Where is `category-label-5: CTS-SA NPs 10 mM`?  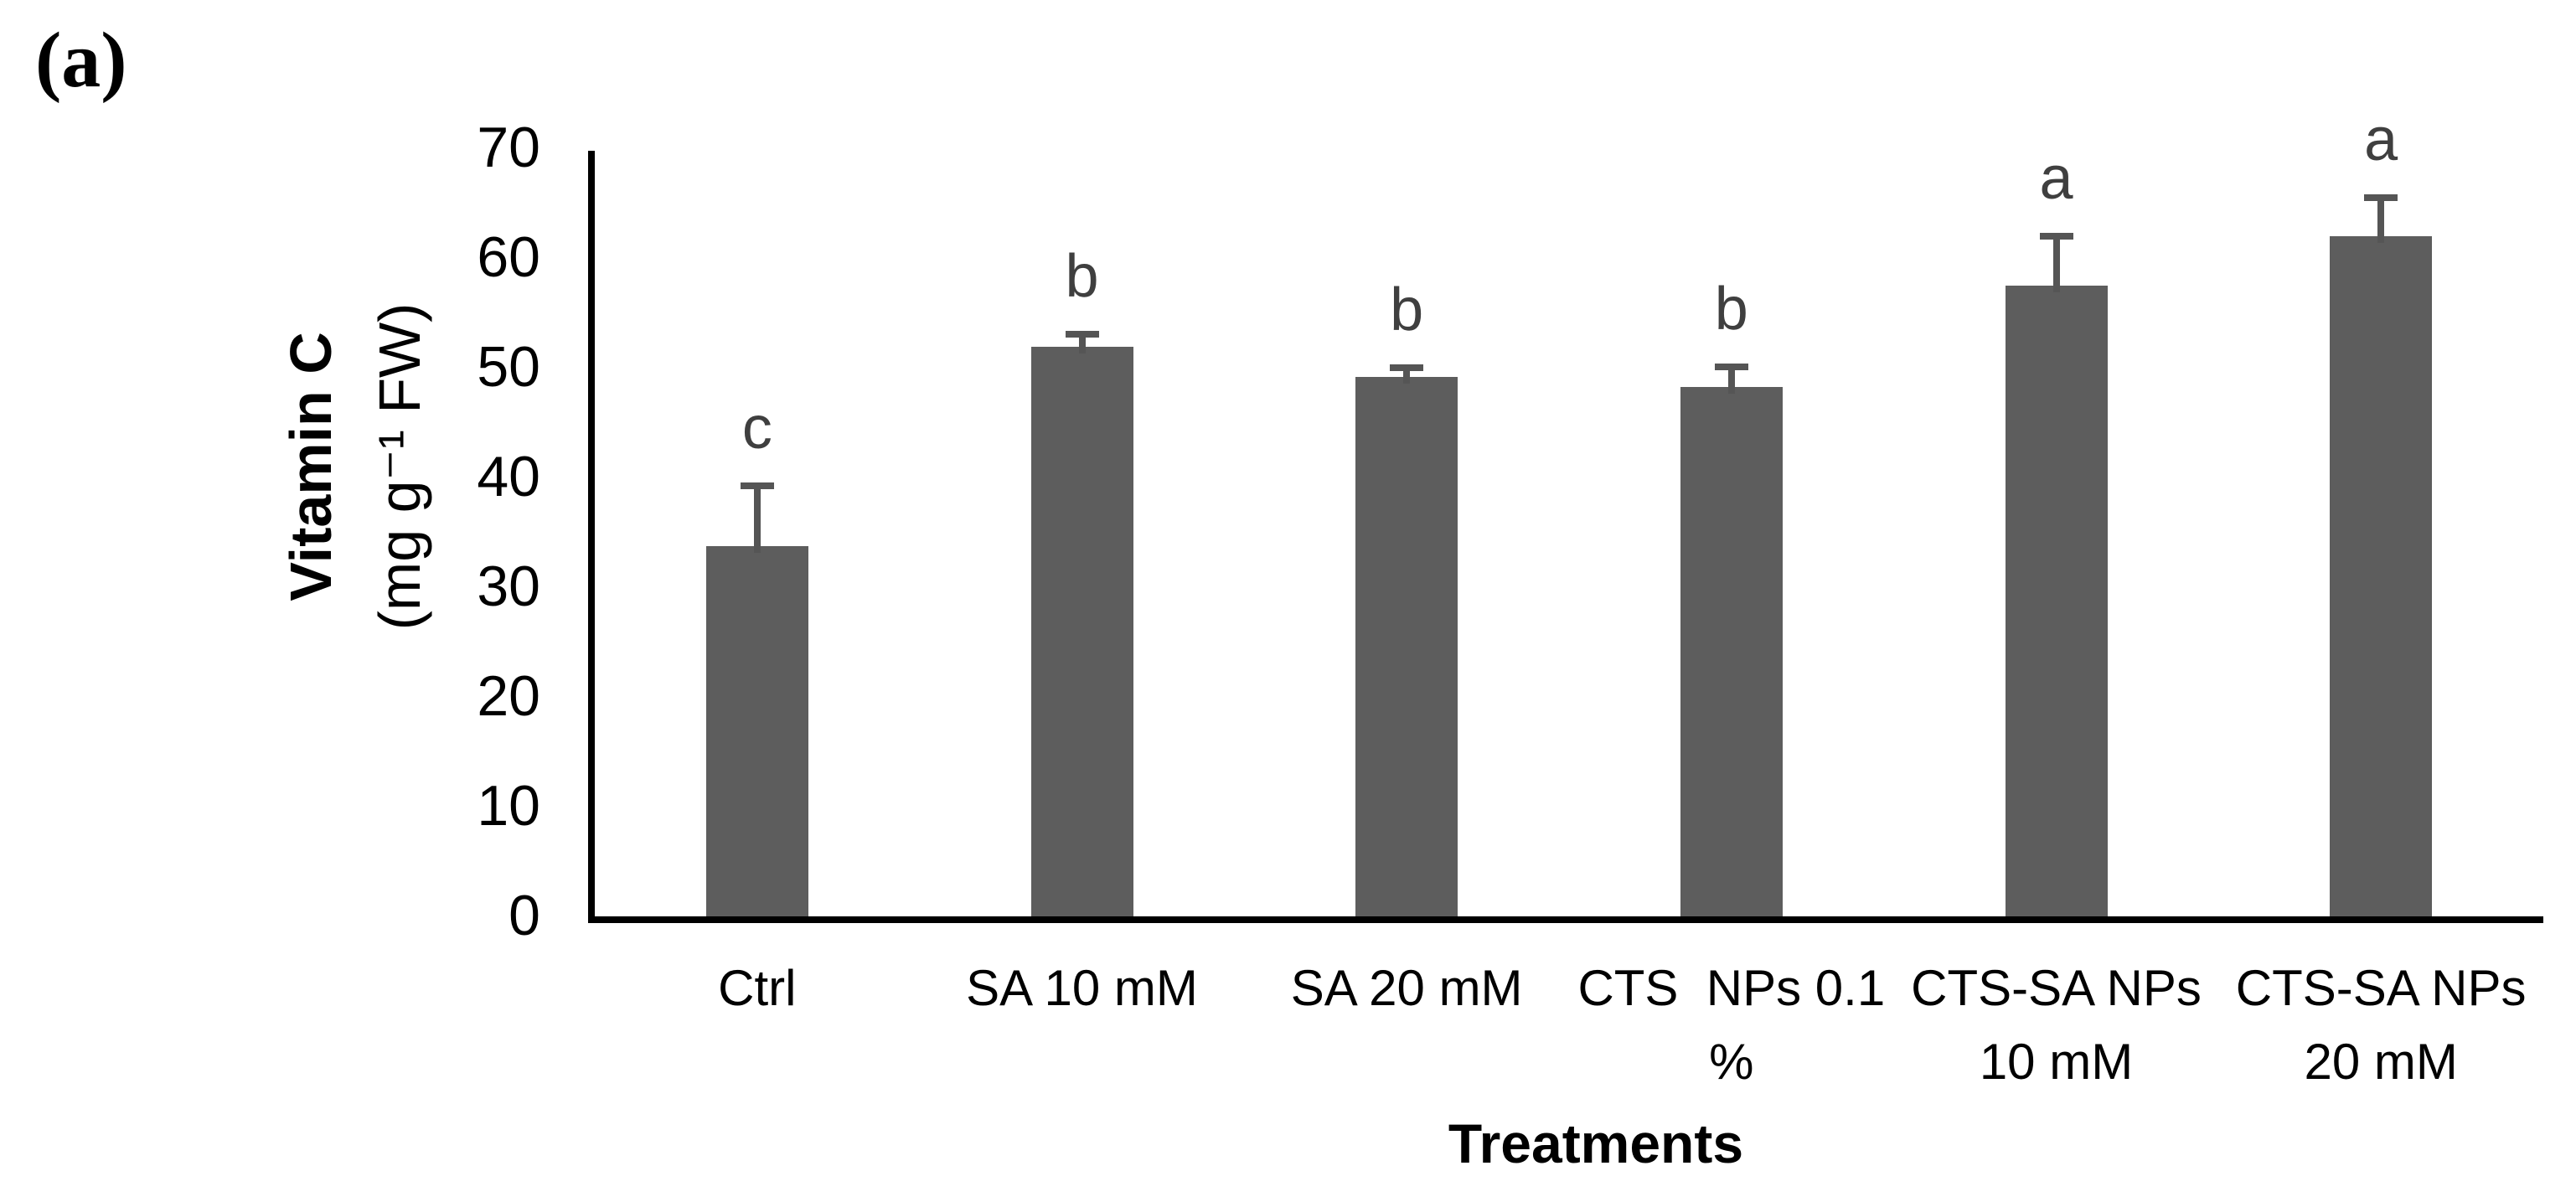
category-label-5: CTS-SA NPs 10 mM is located at coordinates (2056, 1025).